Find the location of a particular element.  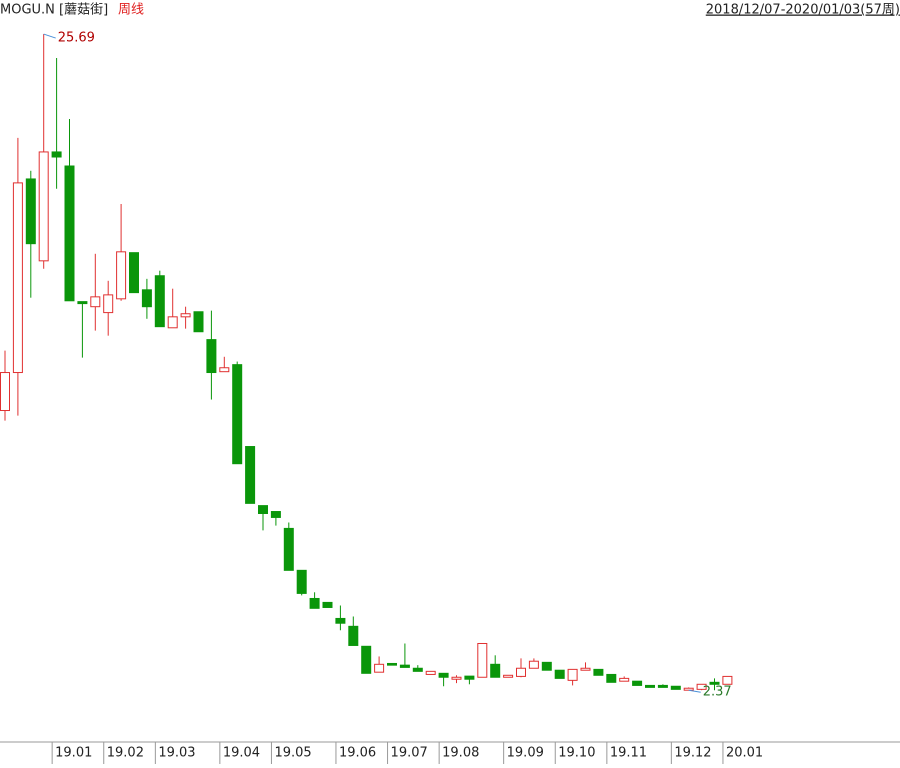

chart-title: MOGU.N [蘑菇街] is located at coordinates (54, 10).